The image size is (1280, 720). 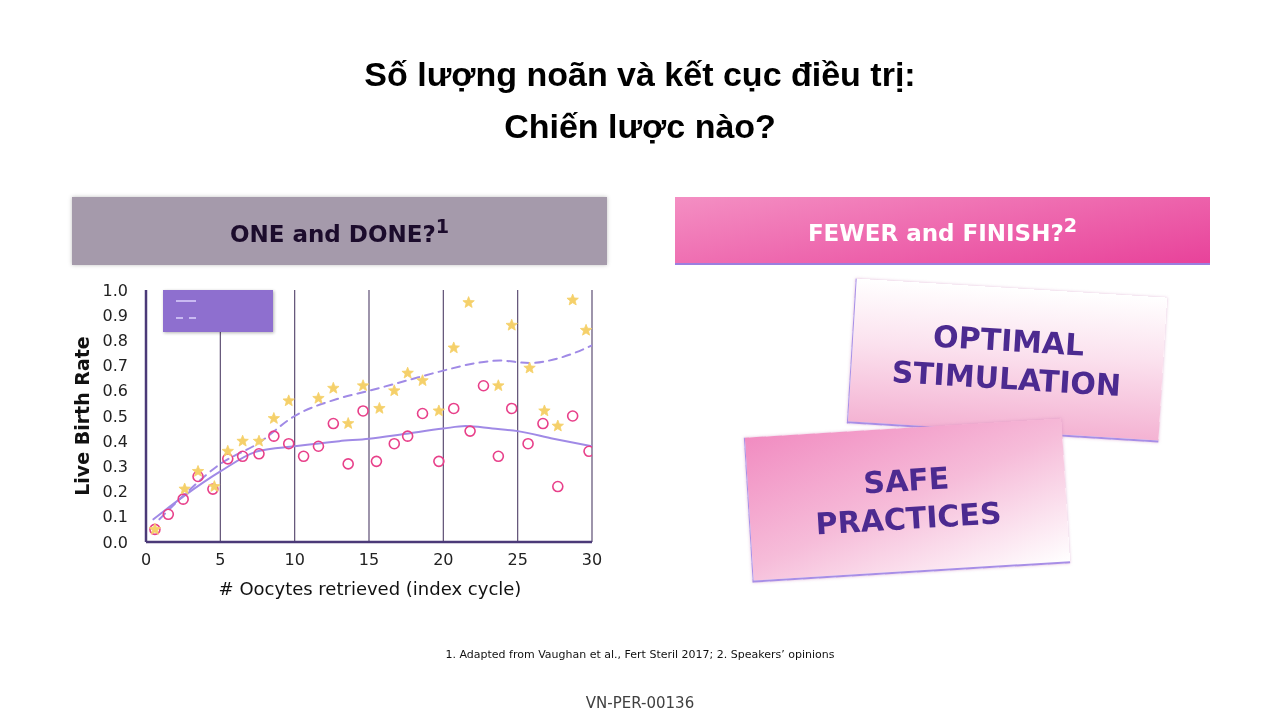 I want to click on x-axis-title: # Oocytes retrieved (index cycle), so click(x=370, y=588).